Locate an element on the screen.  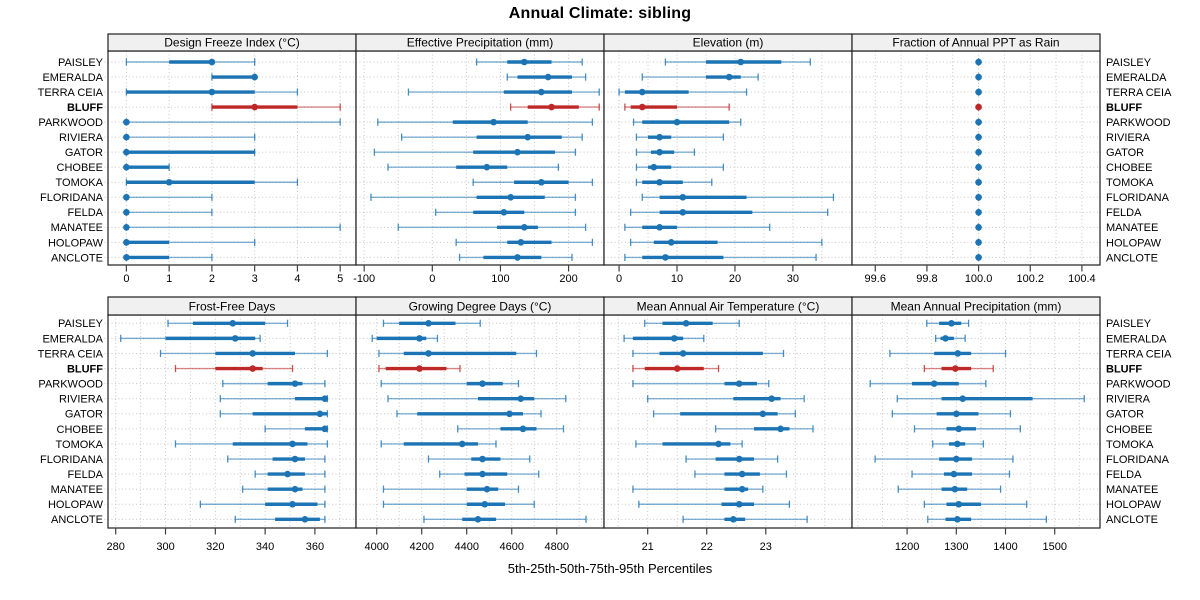
axis-tick-label: 100.4 is located at coordinates (1082, 279).